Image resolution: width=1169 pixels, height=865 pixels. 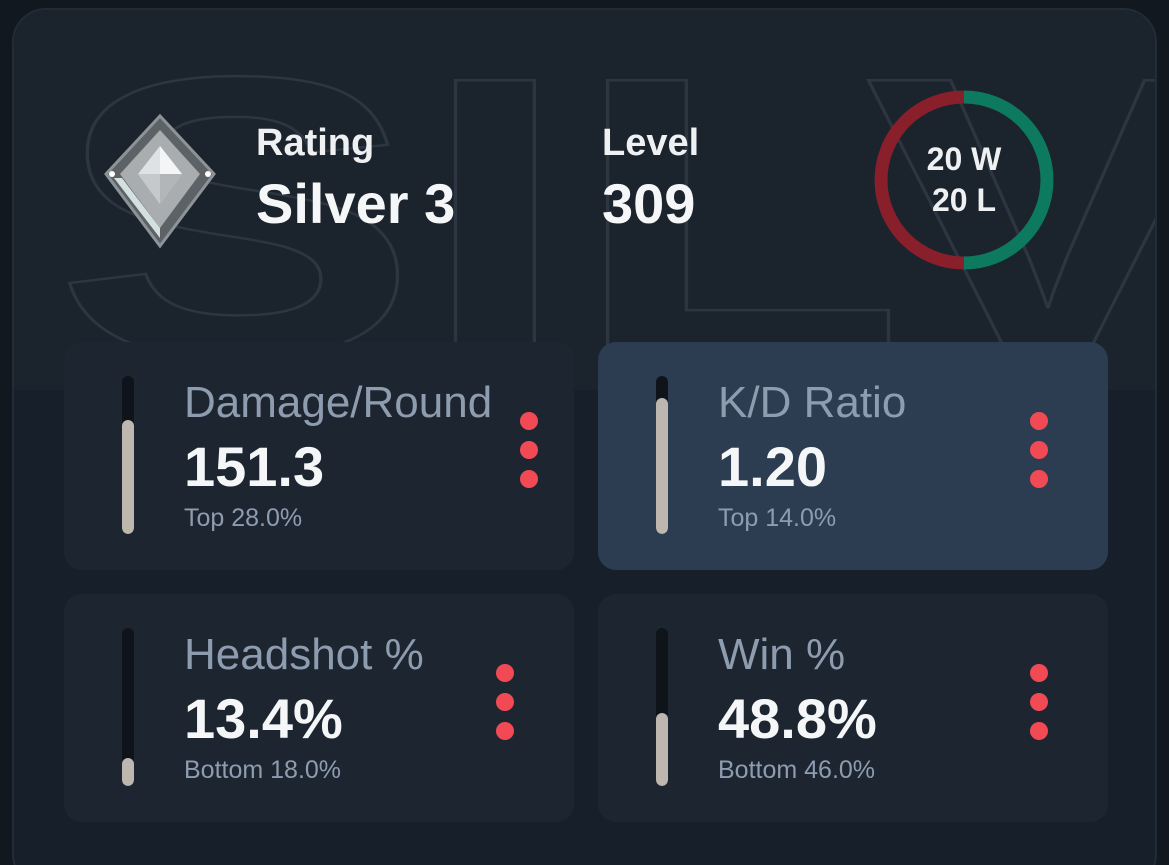 I want to click on level-value: 309, so click(x=649, y=203).